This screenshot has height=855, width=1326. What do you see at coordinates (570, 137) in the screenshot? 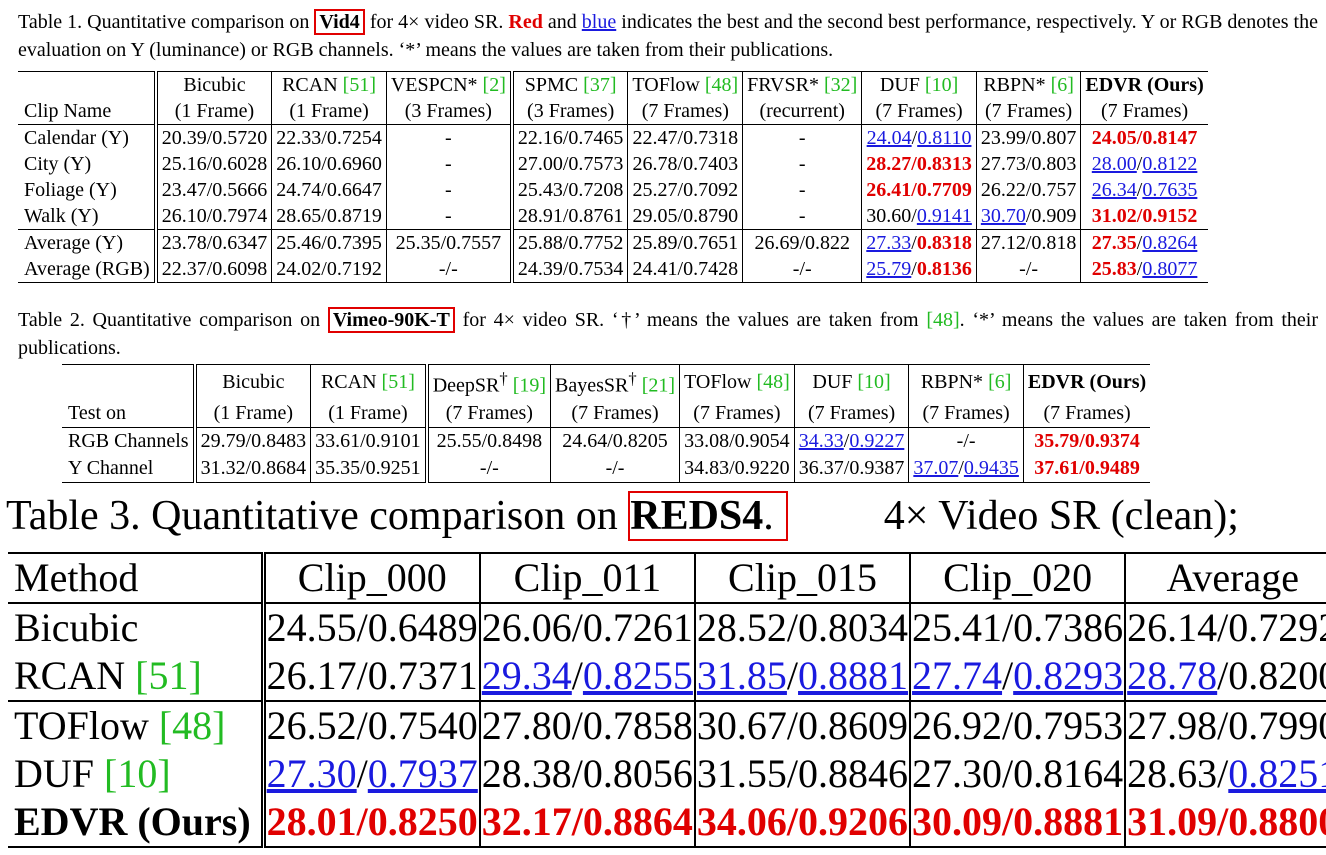
I see `table-cell: 22.16/0.7465` at bounding box center [570, 137].